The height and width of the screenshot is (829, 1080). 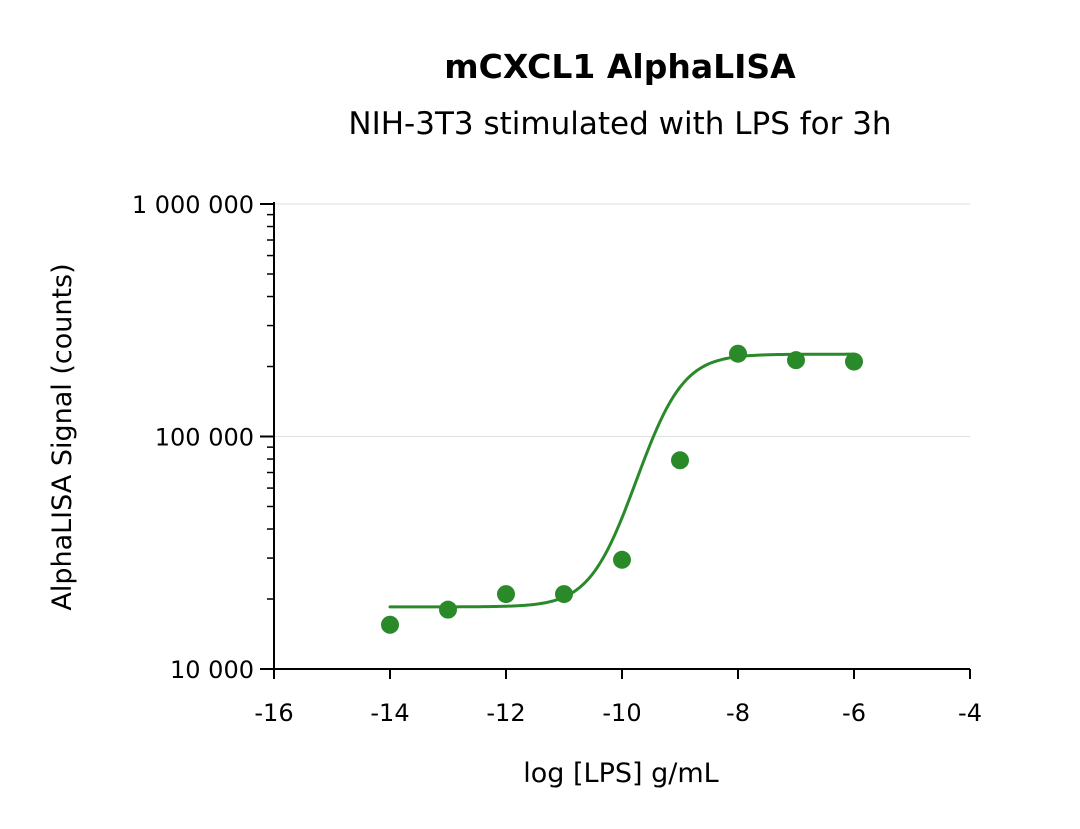 I want to click on x-tick-label: -4, so click(x=970, y=713).